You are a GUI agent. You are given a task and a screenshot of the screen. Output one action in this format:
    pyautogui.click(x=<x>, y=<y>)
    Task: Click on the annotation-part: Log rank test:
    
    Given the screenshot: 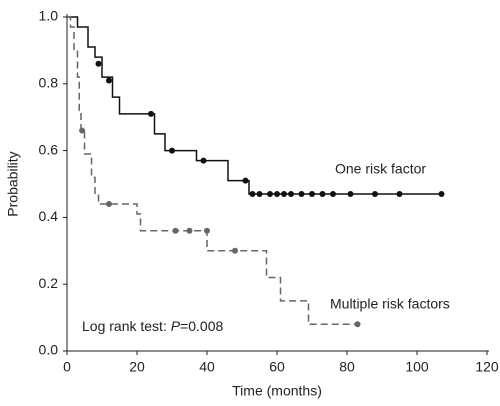 What is the action you would take?
    pyautogui.click(x=126, y=326)
    